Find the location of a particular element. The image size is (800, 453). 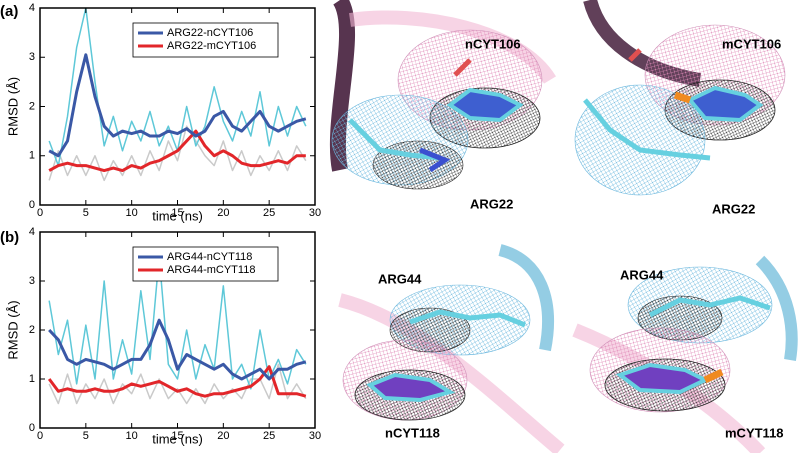

legend-label: ARG44-mCYT118 is located at coordinates (211, 270).